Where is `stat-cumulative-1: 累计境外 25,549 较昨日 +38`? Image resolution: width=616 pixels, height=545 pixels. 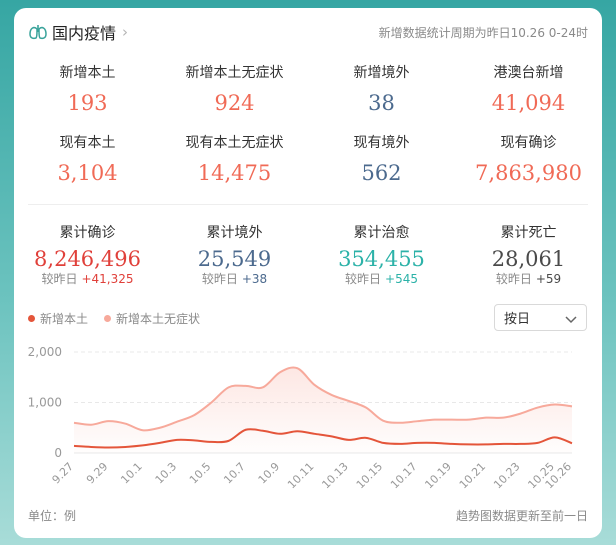 stat-cumulative-1: 累计境外 25,549 较昨日 +38 is located at coordinates (234, 255).